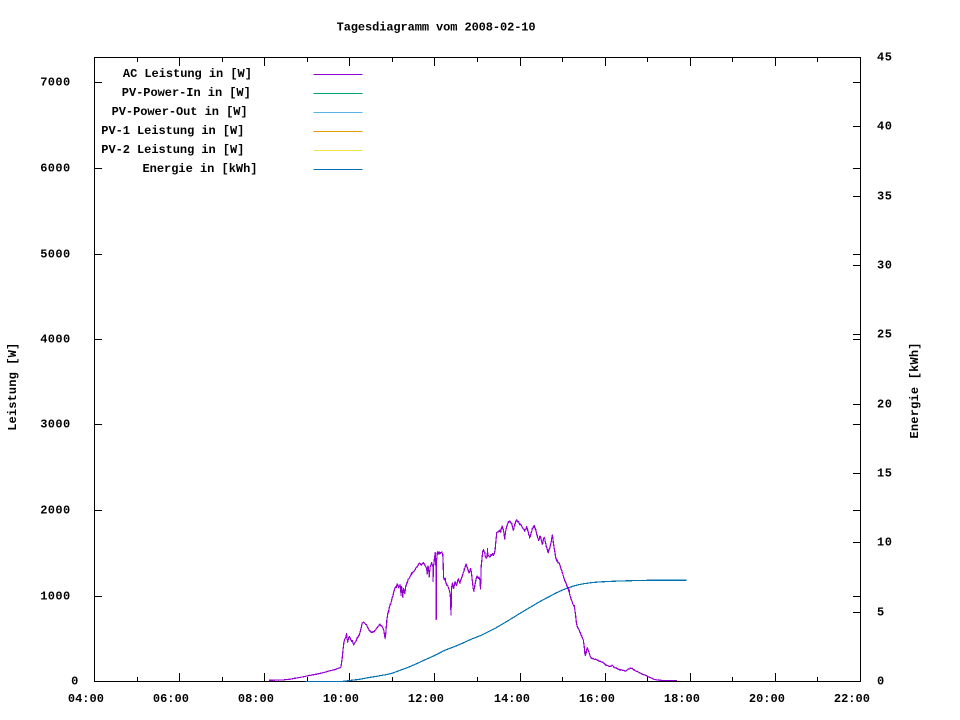 The height and width of the screenshot is (720, 960). What do you see at coordinates (86, 699) in the screenshot?
I see `svg-text: 04:00` at bounding box center [86, 699].